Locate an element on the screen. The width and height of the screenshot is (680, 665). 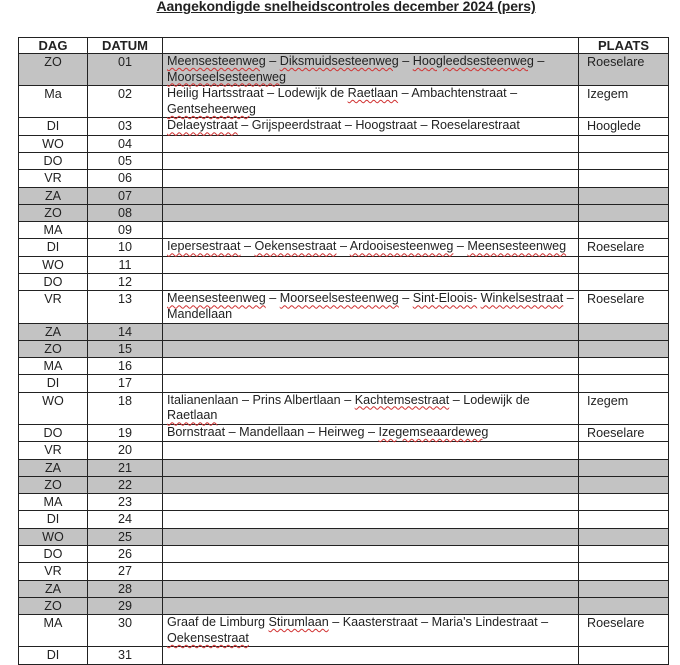
table-row: ZO 22 is located at coordinates (343, 485).